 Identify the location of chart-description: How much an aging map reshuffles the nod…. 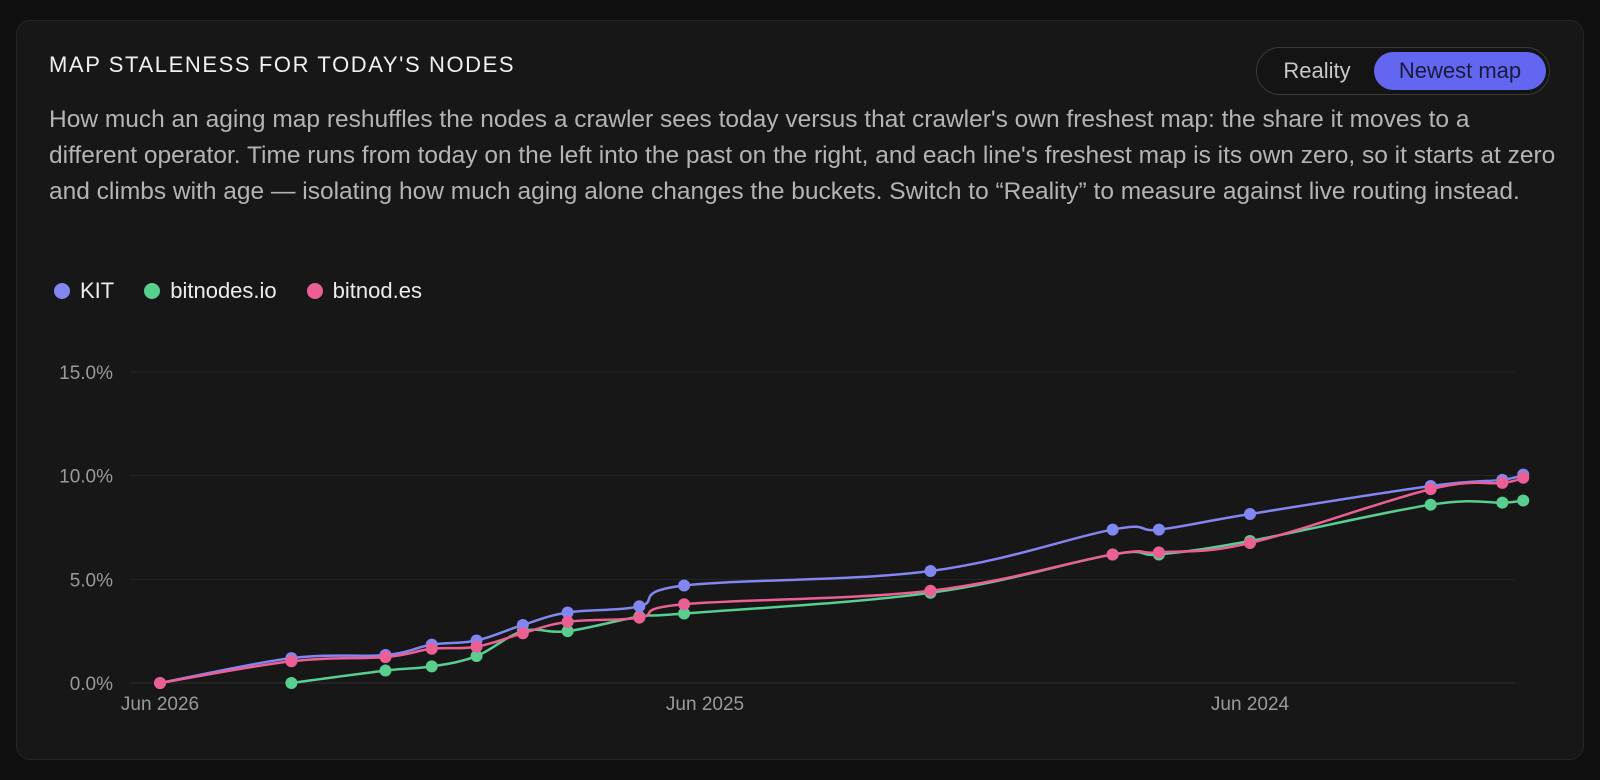
(802, 155).